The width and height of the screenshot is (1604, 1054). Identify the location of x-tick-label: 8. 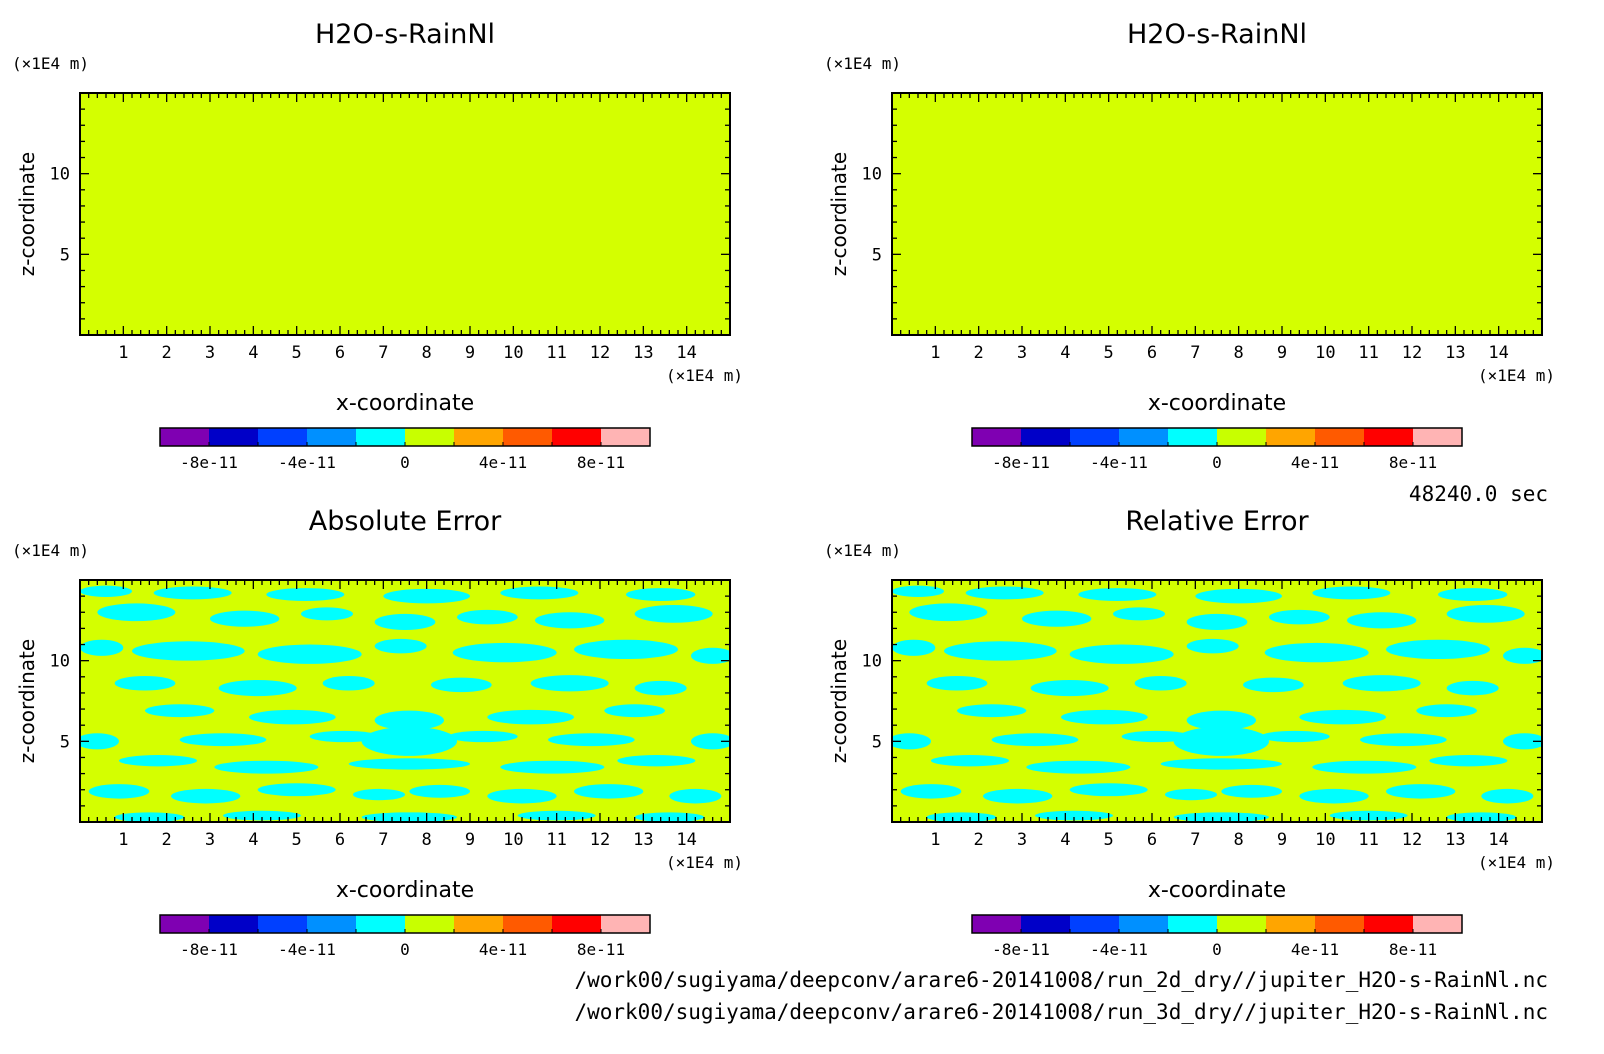
(1239, 840).